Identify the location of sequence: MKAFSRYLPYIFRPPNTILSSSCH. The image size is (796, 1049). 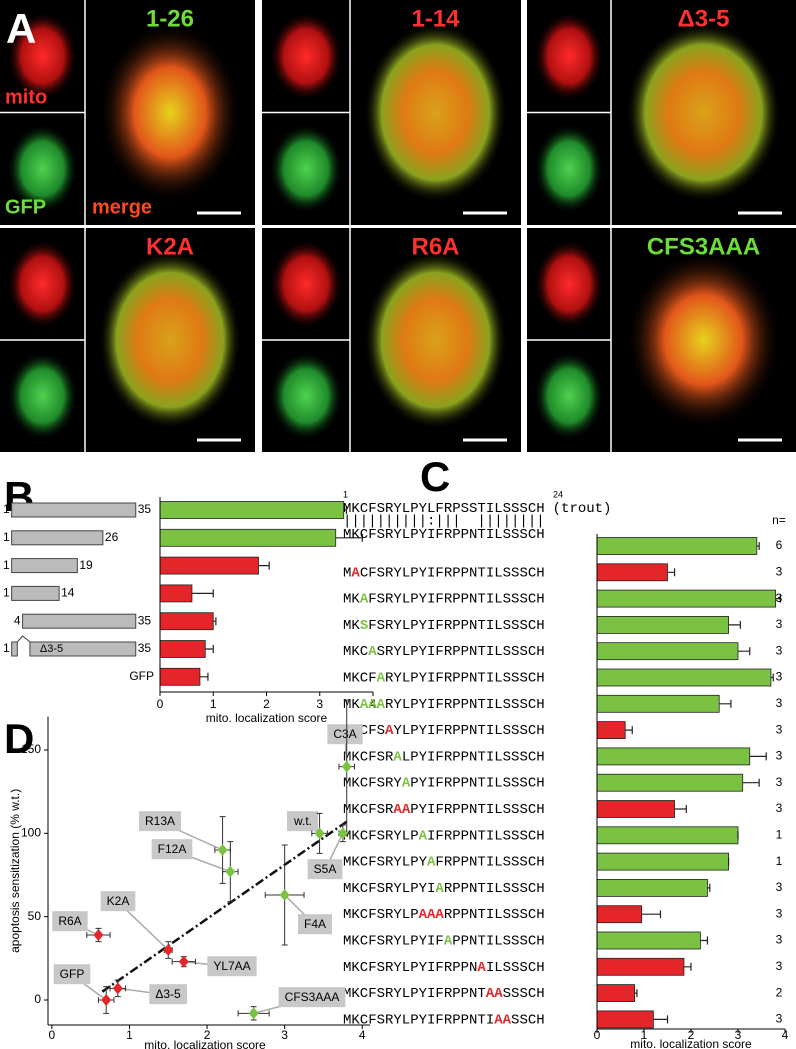
(444, 599).